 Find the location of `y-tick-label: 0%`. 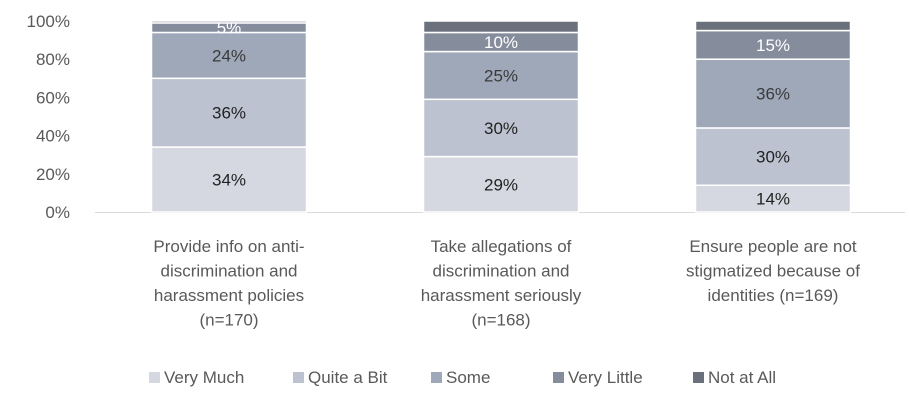

y-tick-label: 0% is located at coordinates (57, 212).